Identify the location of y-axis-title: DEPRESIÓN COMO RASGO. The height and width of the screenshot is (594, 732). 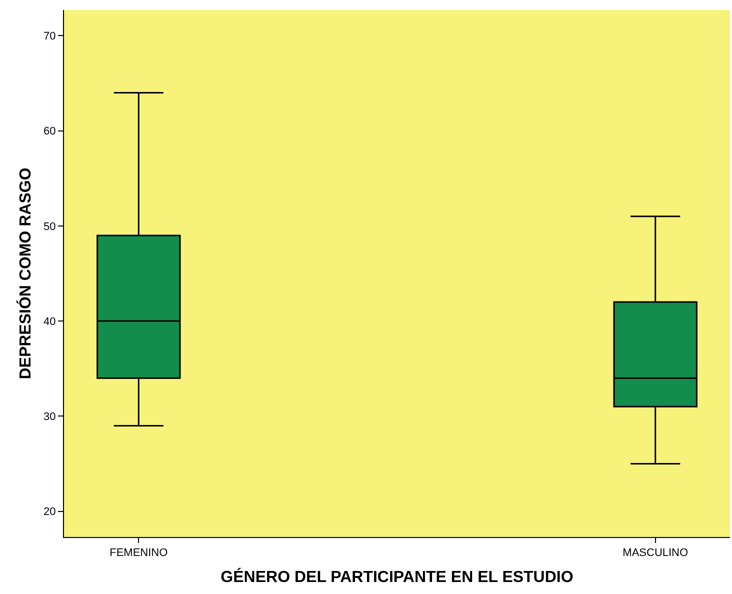
(24, 274).